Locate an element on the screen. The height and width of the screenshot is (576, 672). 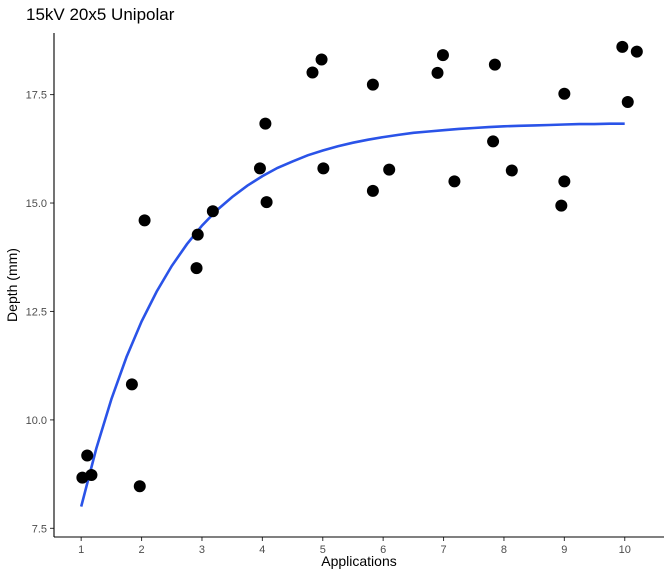
y-axis-ticks: 7.5 10.0 12.5 15.0 17.5 is located at coordinates (40, 312).